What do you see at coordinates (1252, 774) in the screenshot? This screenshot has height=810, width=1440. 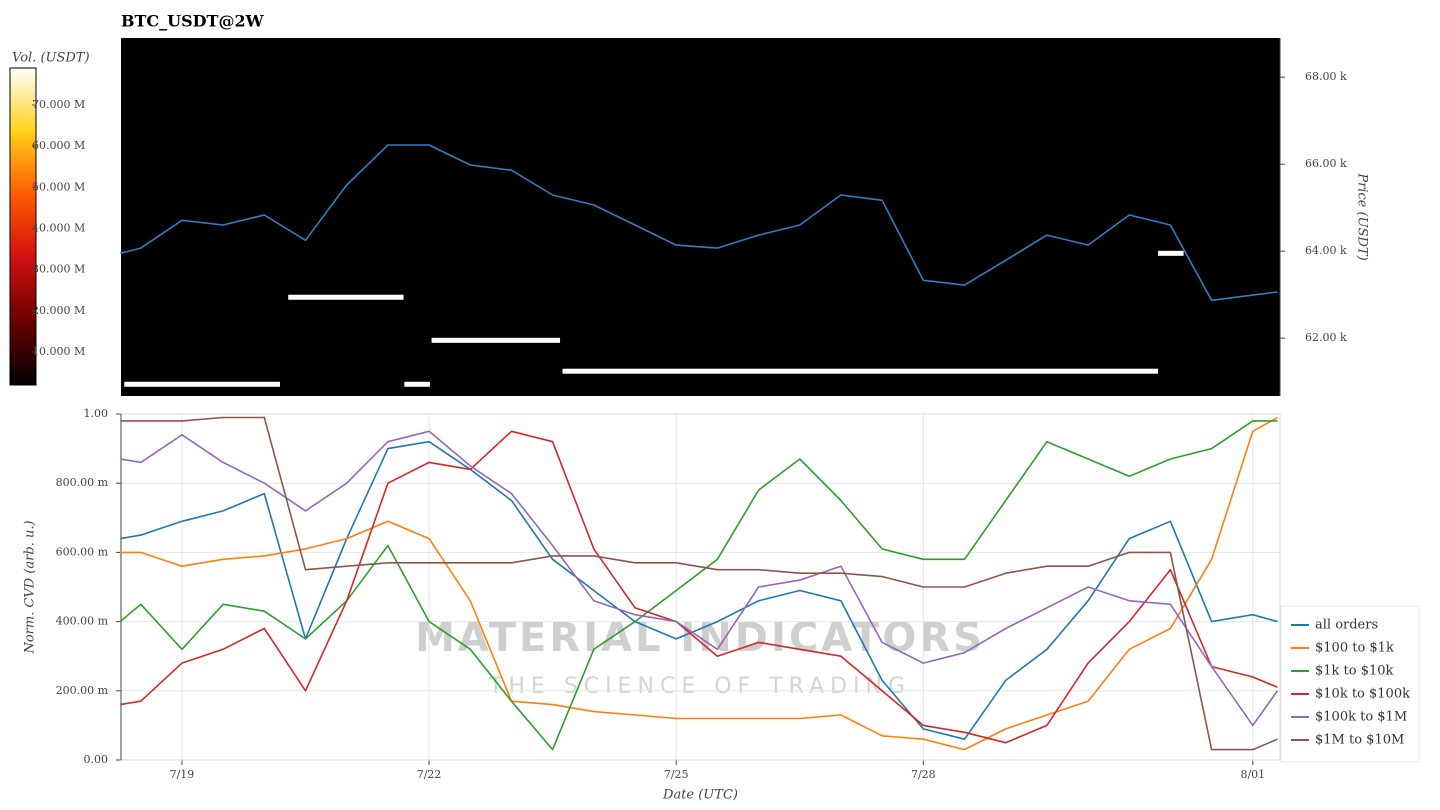 I see `x-tick-label: 8/01` at bounding box center [1252, 774].